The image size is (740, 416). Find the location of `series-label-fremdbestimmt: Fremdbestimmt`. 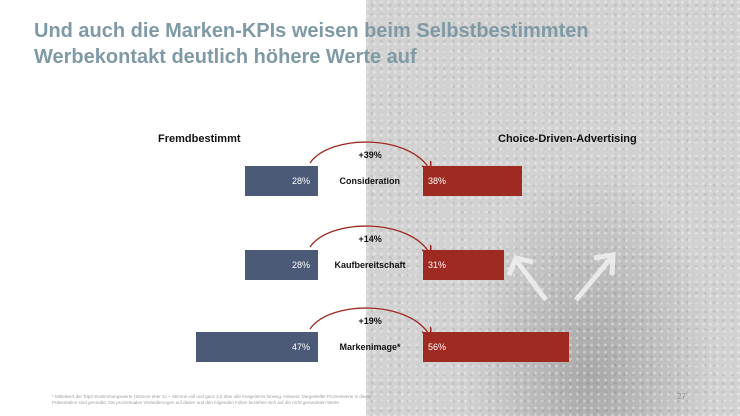

series-label-fremdbestimmt: Fremdbestimmt is located at coordinates (199, 139).